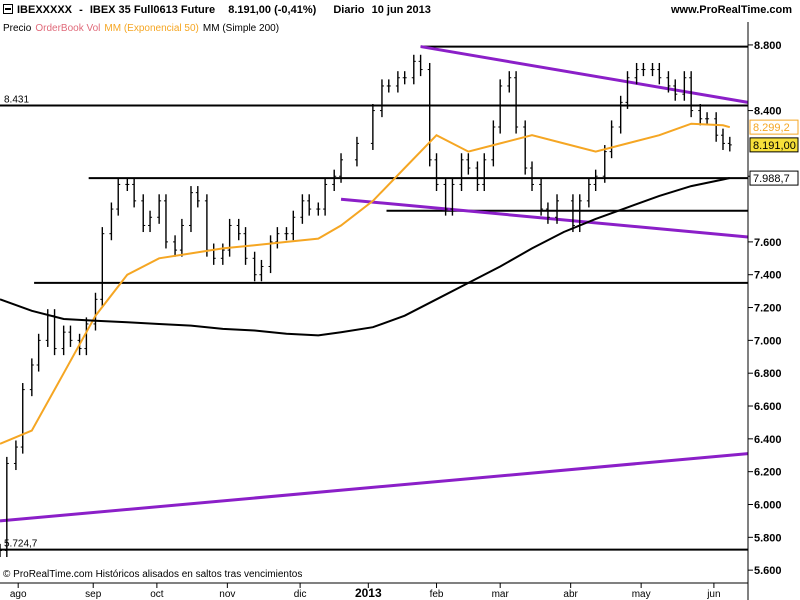 The height and width of the screenshot is (600, 800). I want to click on symbol-label: IBEXXXXX, so click(45, 10).